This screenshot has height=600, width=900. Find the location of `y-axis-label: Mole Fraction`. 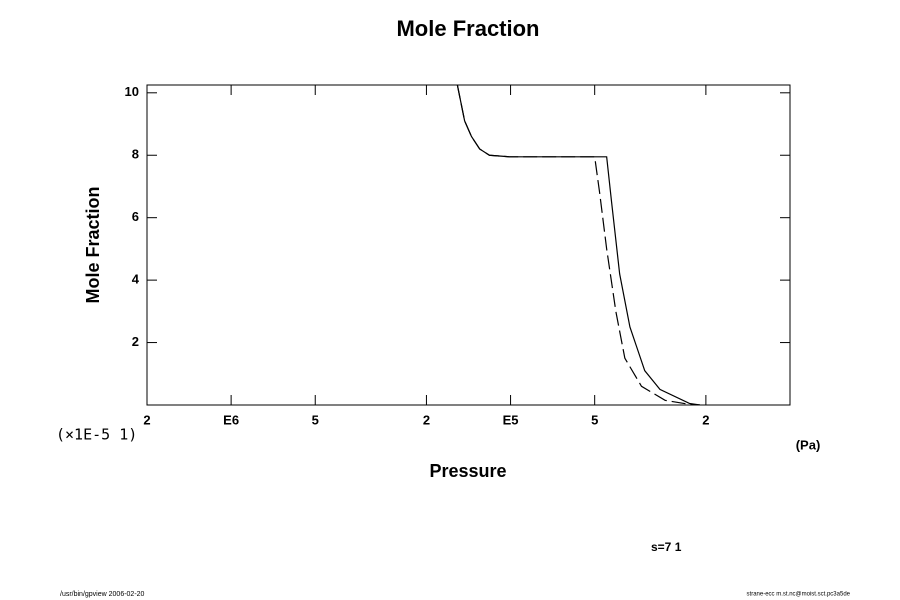

y-axis-label: Mole Fraction is located at coordinates (93, 244).